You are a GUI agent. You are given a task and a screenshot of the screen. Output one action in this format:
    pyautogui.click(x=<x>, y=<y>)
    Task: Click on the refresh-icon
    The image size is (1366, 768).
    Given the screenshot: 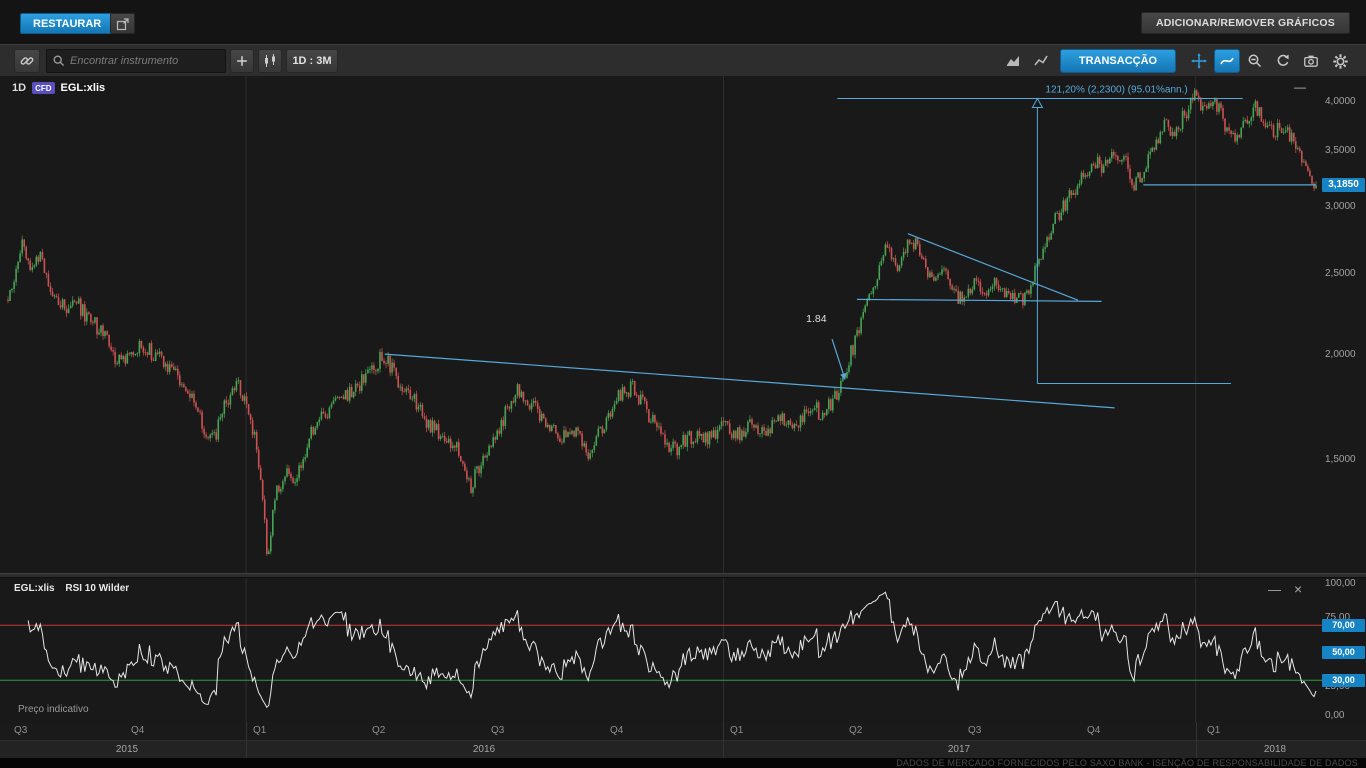 What is the action you would take?
    pyautogui.click(x=1283, y=60)
    